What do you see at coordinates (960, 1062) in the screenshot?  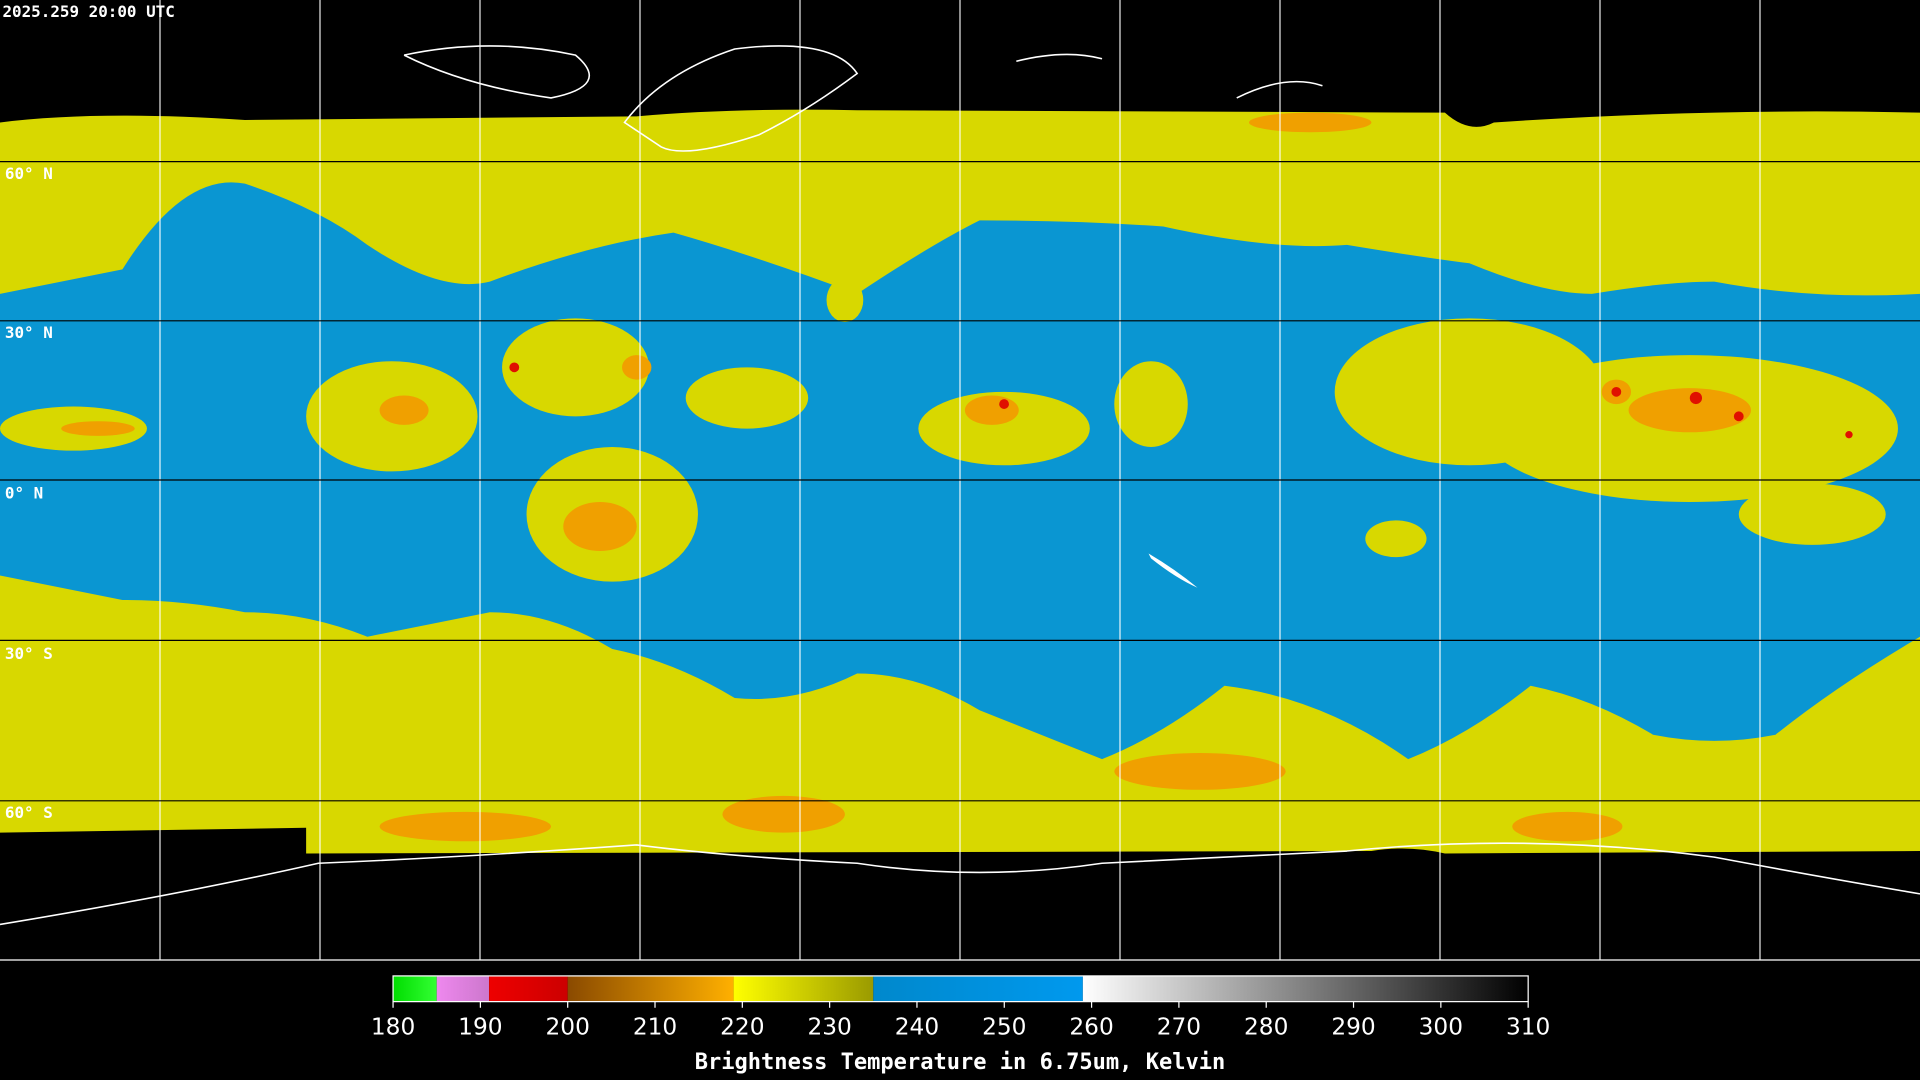 I see `colorbar-label: Brightness Temperature in 6.75um, Kelvin` at bounding box center [960, 1062].